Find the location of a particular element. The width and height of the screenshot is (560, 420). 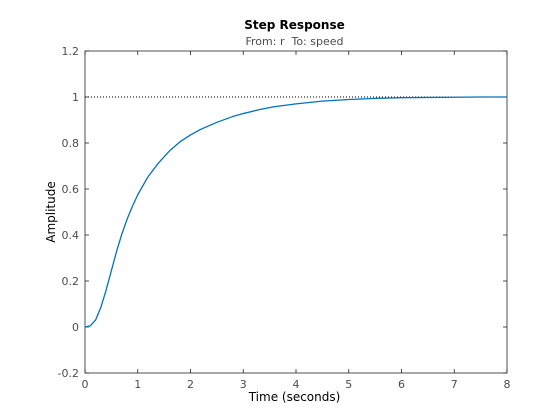

x-tick-label: 0 is located at coordinates (85, 384).